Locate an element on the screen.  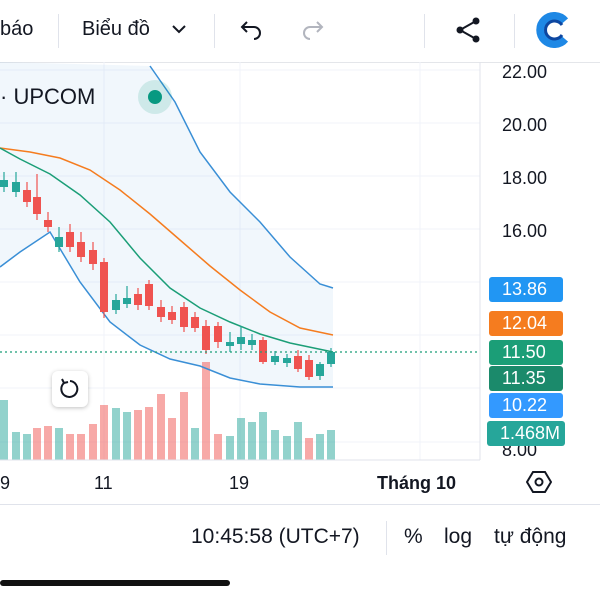
time-label-month: Tháng 10 is located at coordinates (417, 483).